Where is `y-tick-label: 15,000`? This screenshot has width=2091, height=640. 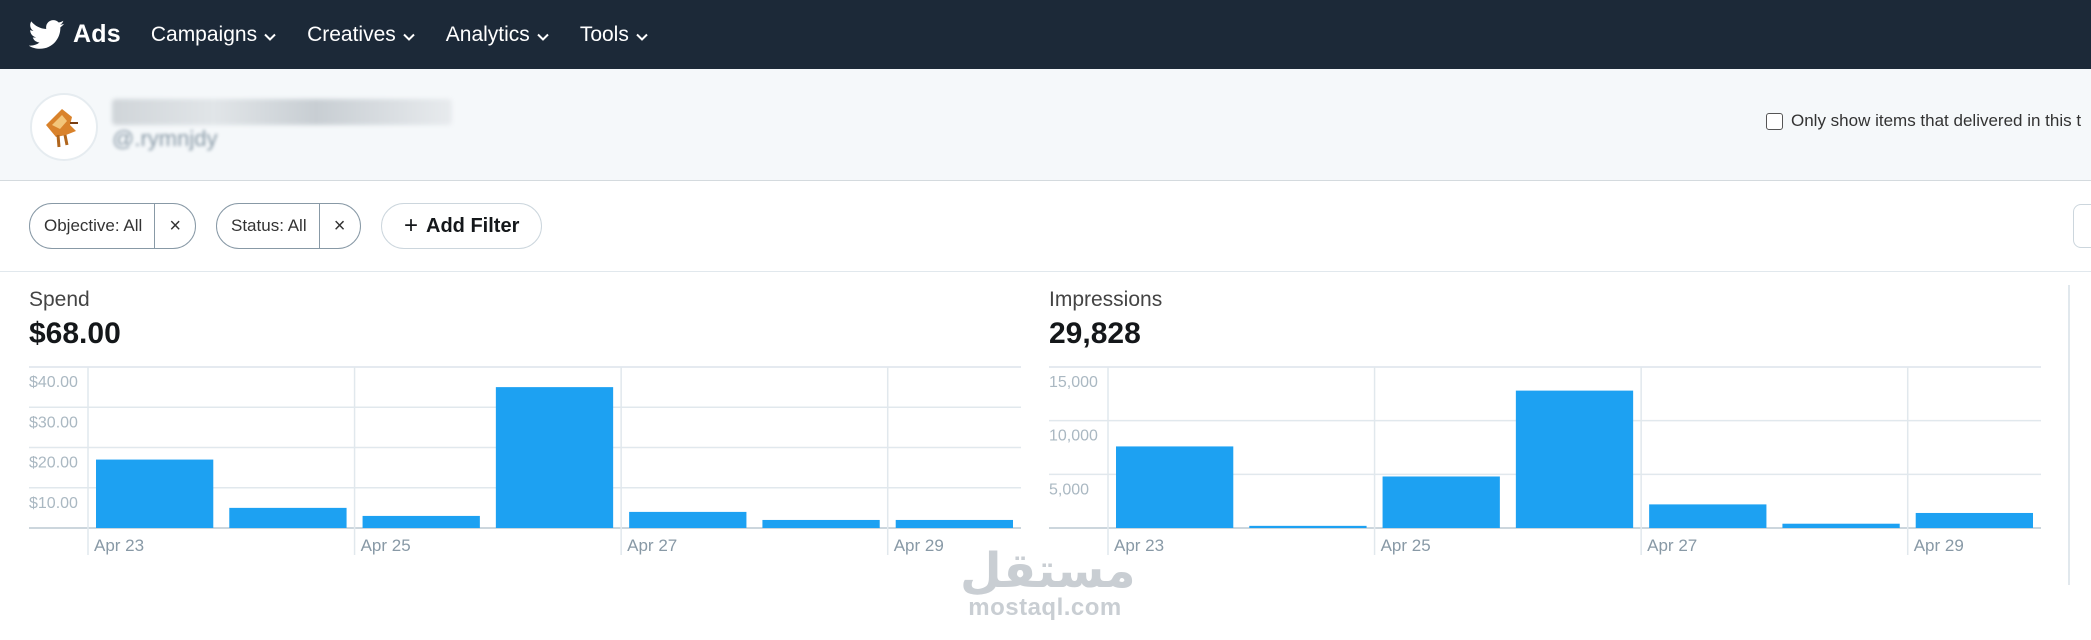
y-tick-label: 15,000 is located at coordinates (1073, 382).